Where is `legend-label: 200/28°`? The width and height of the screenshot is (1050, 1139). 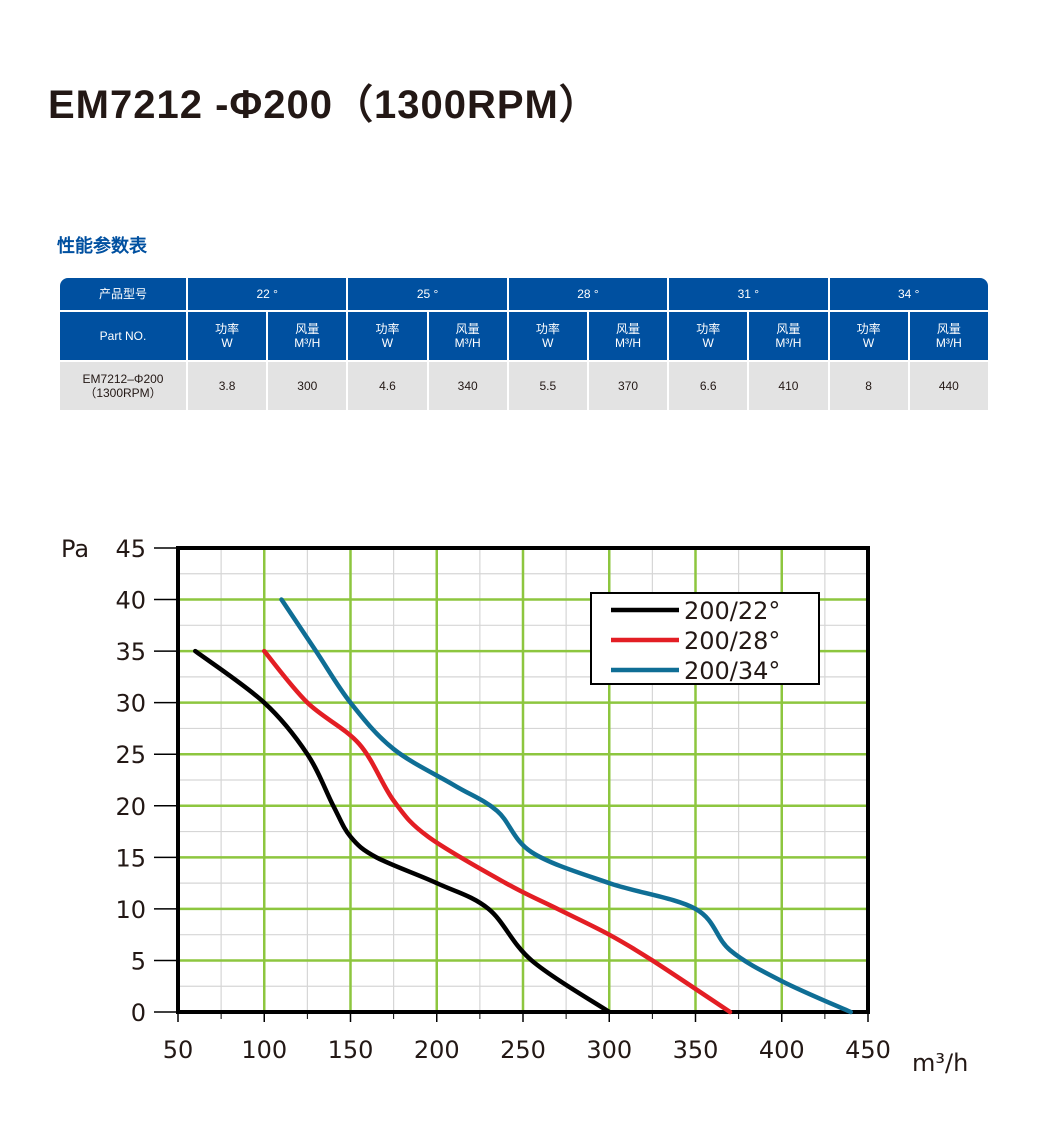 legend-label: 200/28° is located at coordinates (732, 641).